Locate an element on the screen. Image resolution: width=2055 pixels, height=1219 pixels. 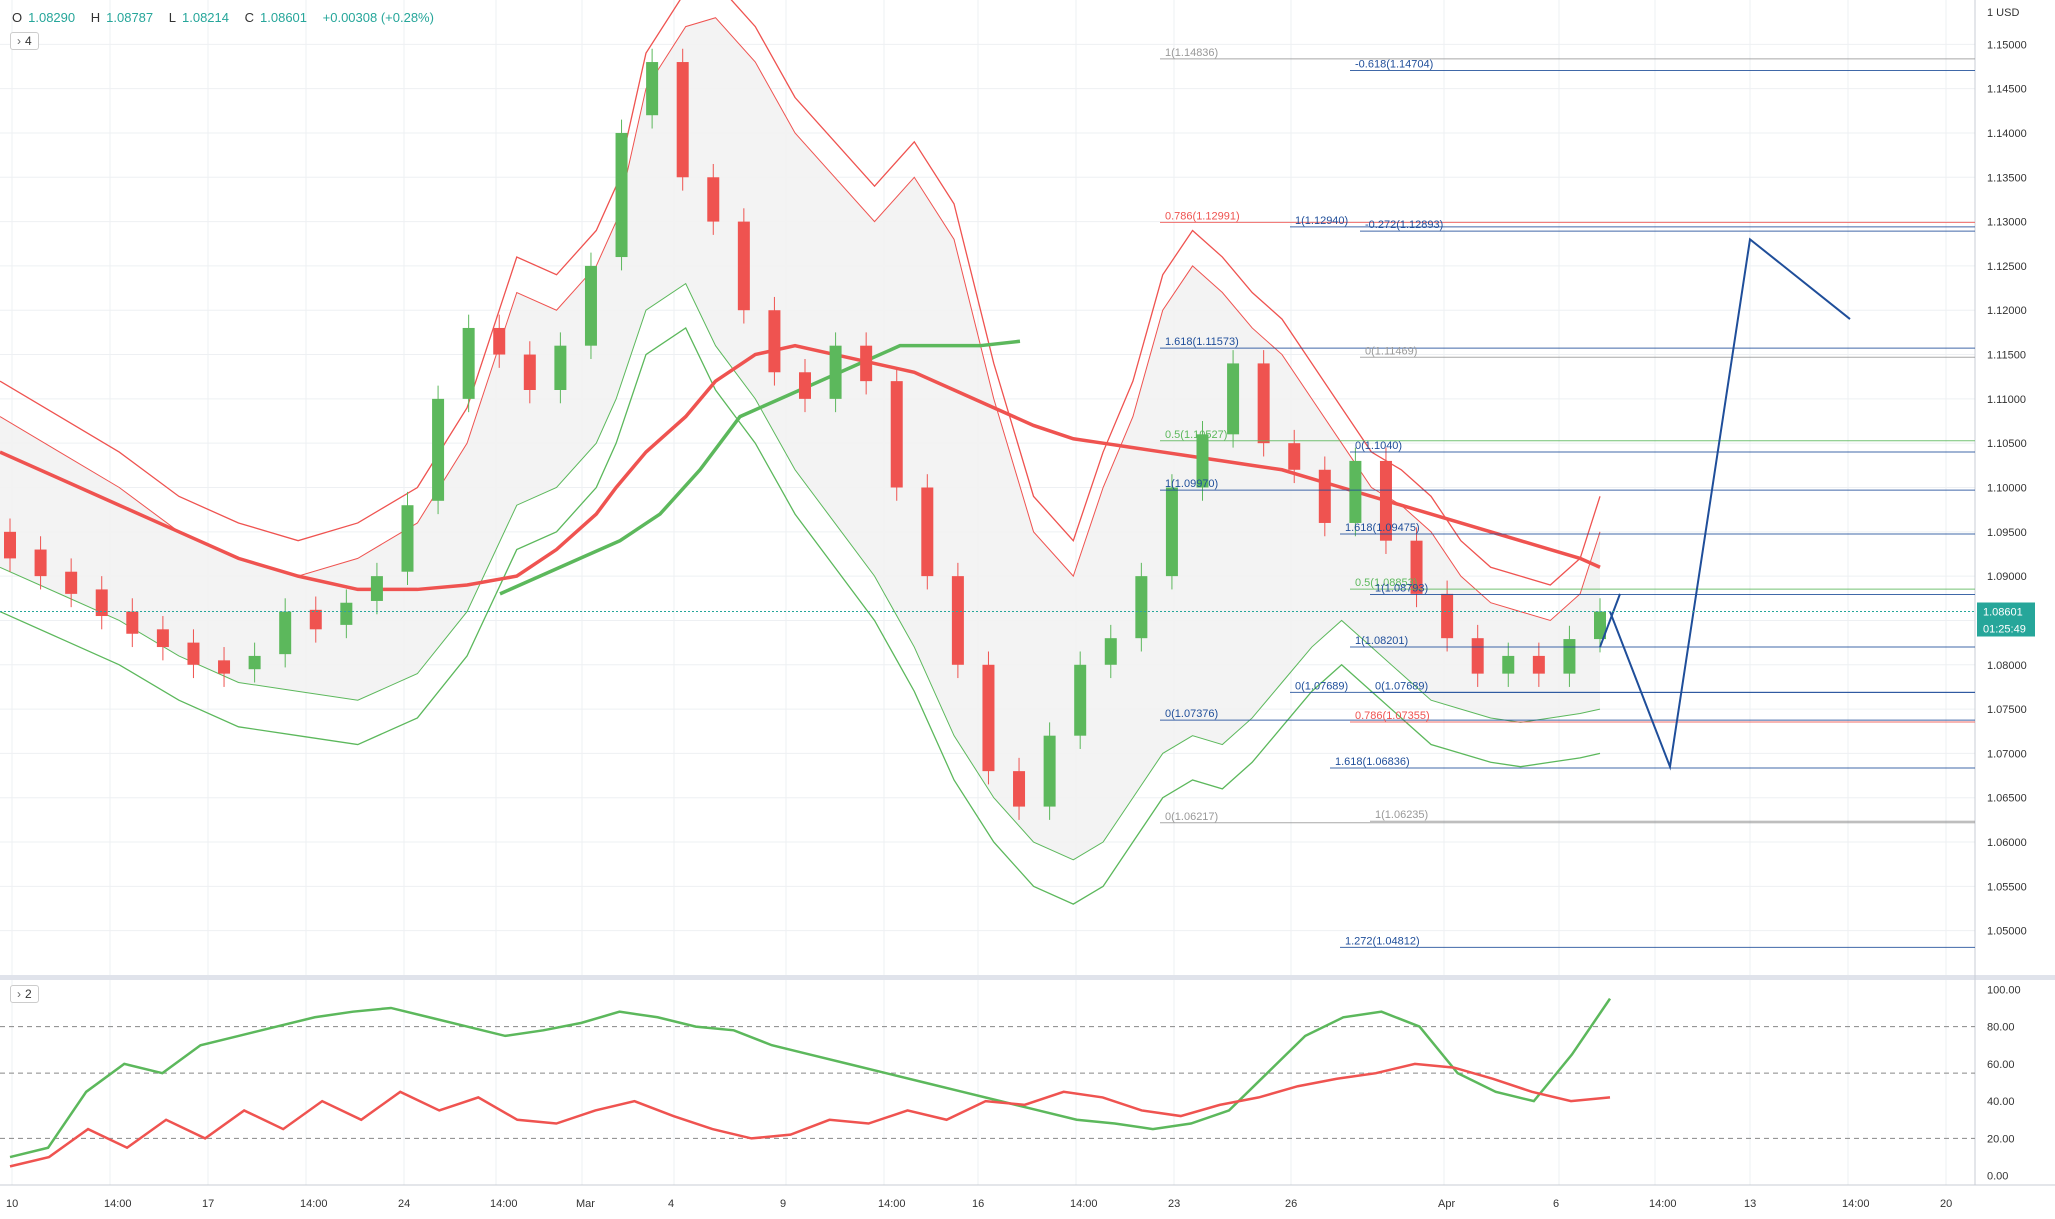
close-value: 1.08601 is located at coordinates (284, 17).